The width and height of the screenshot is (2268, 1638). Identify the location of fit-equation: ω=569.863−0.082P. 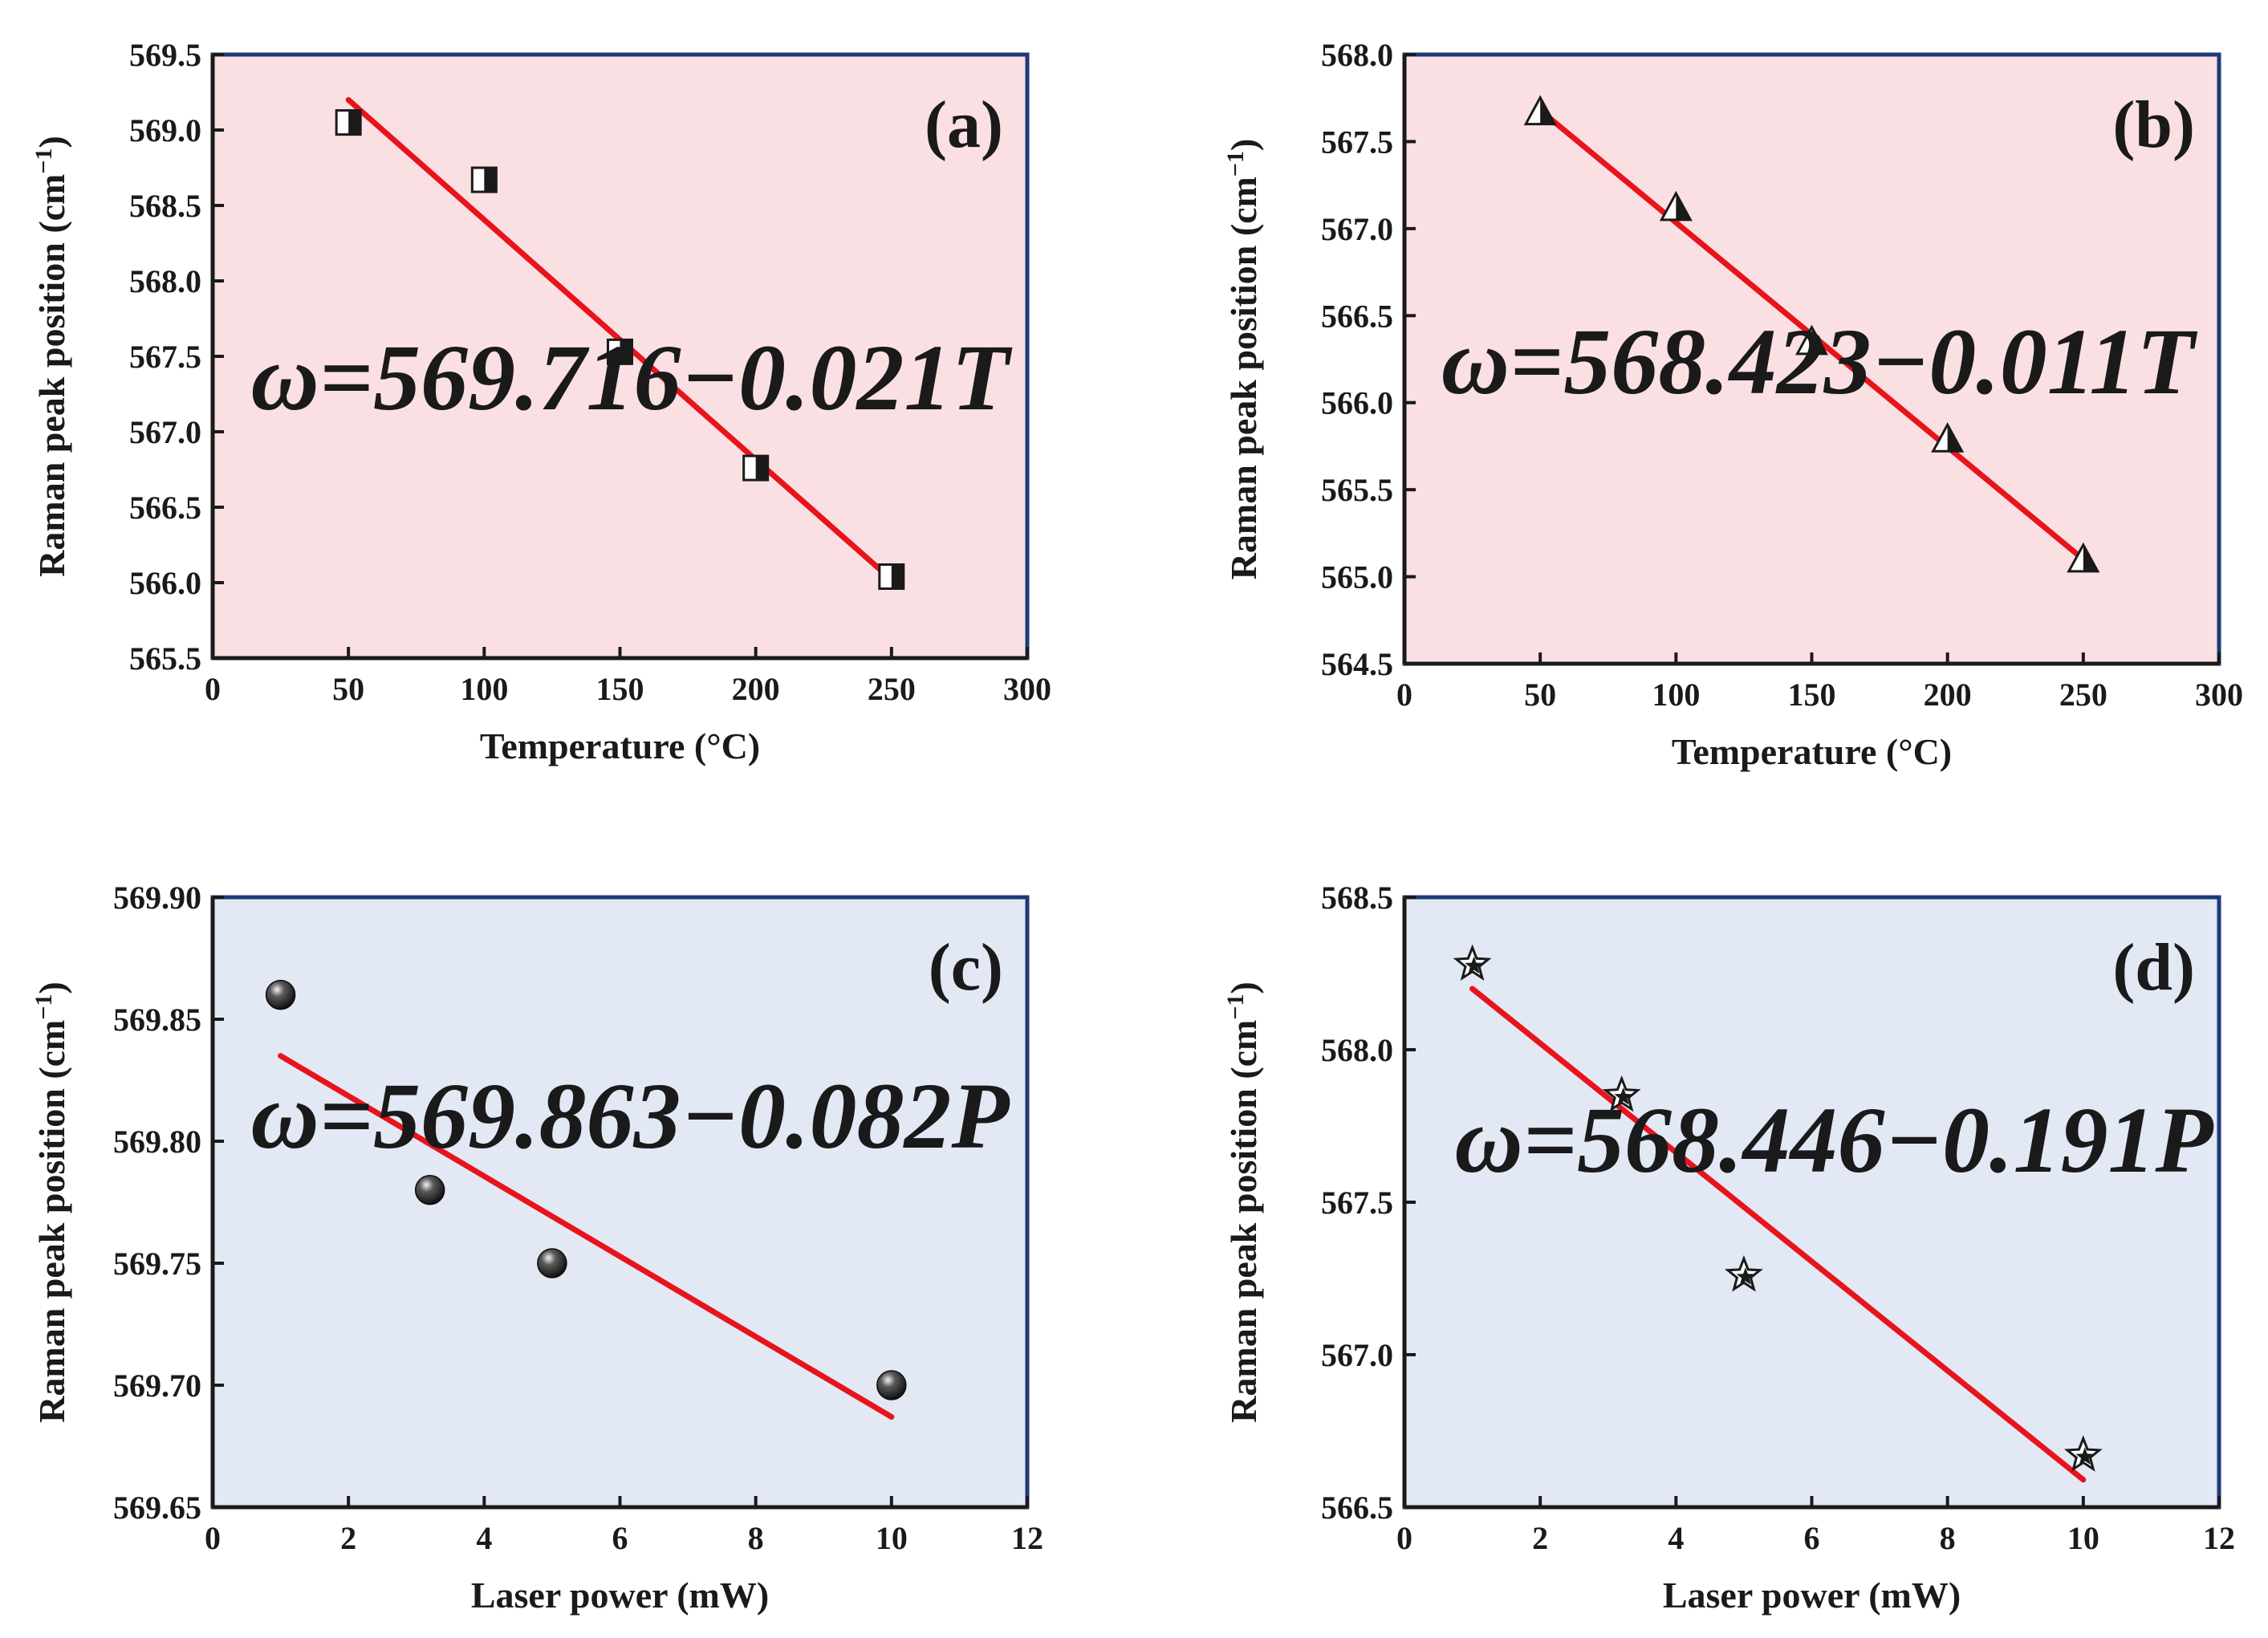
(630, 1116).